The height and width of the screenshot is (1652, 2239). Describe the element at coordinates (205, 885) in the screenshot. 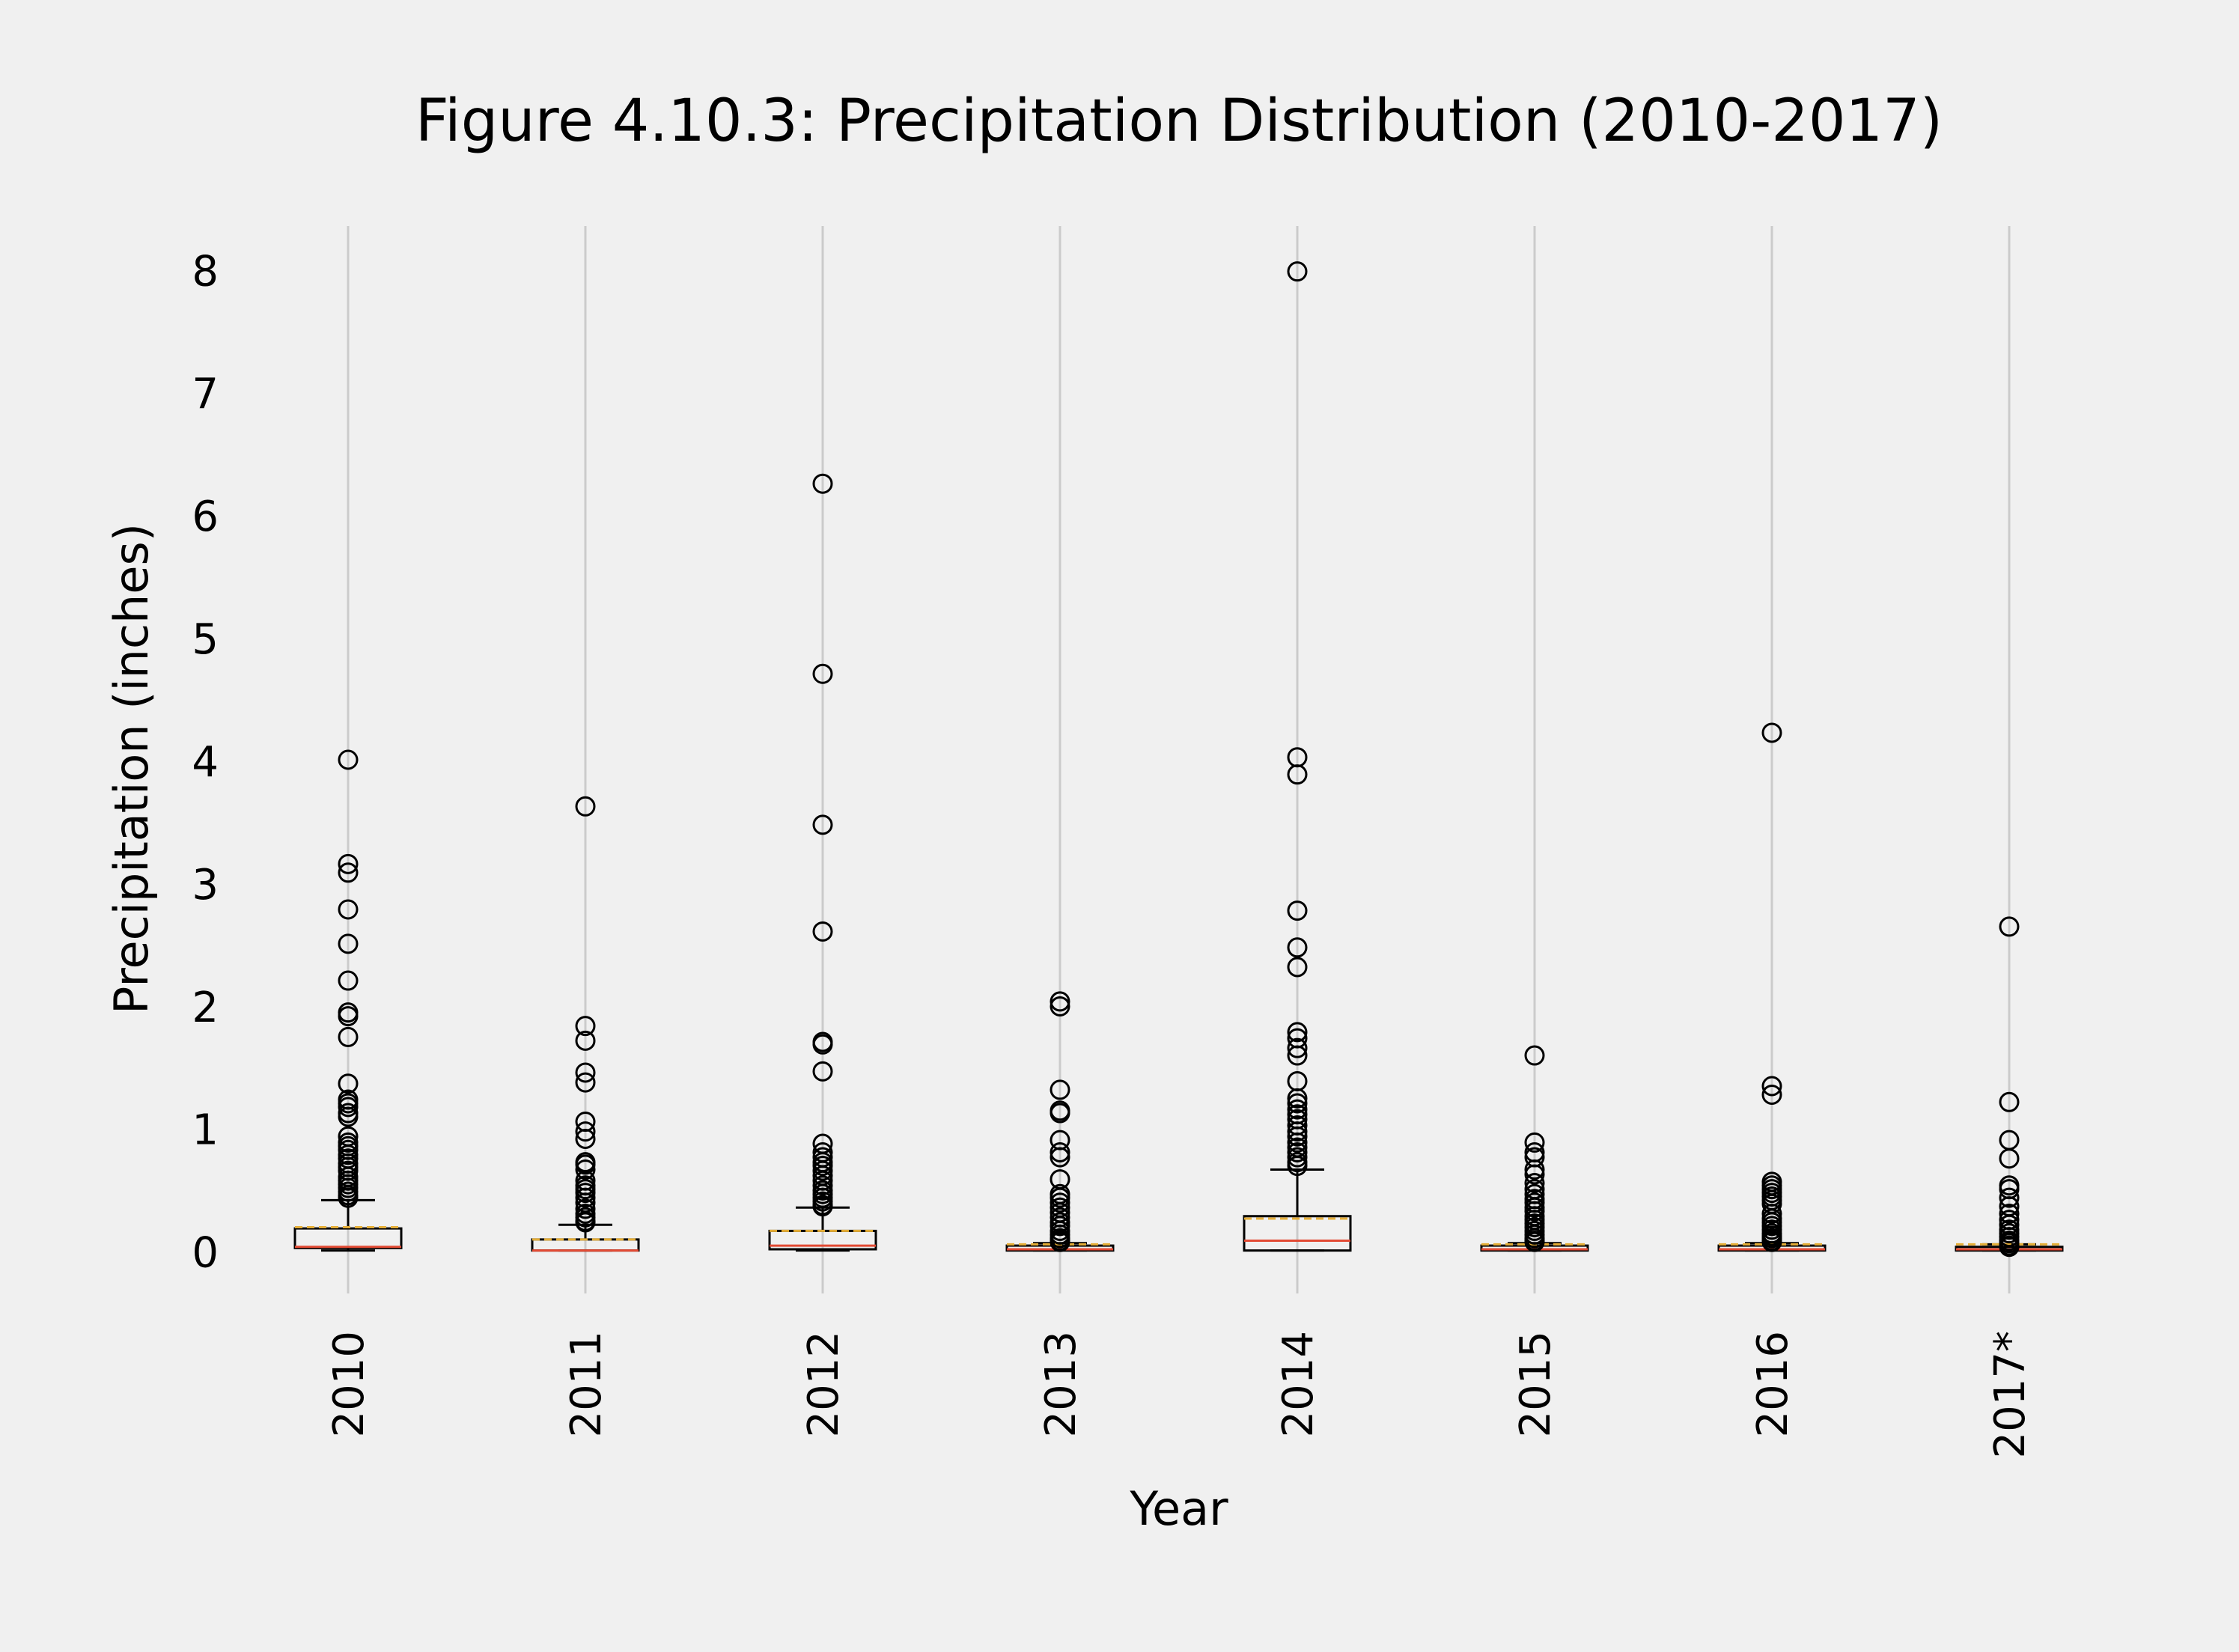

I see `y-tick-label: 3` at that location.